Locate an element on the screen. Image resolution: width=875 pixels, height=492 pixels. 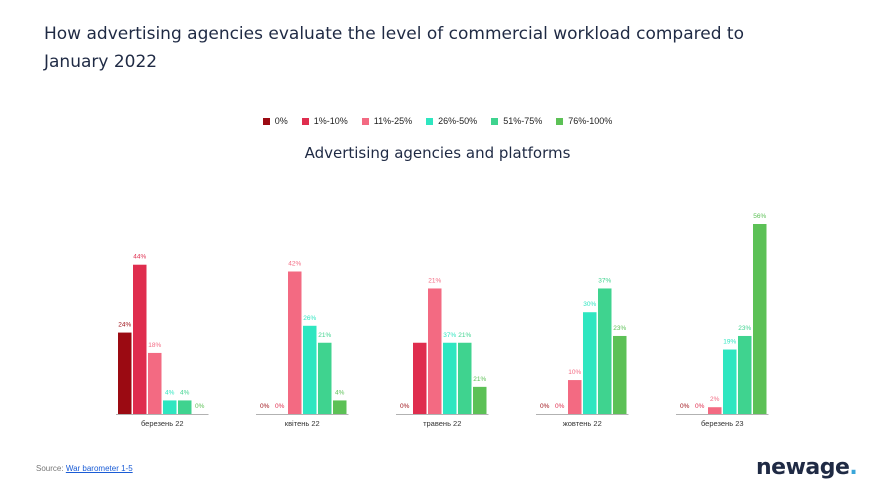
brand-name: newage is located at coordinates (803, 467).